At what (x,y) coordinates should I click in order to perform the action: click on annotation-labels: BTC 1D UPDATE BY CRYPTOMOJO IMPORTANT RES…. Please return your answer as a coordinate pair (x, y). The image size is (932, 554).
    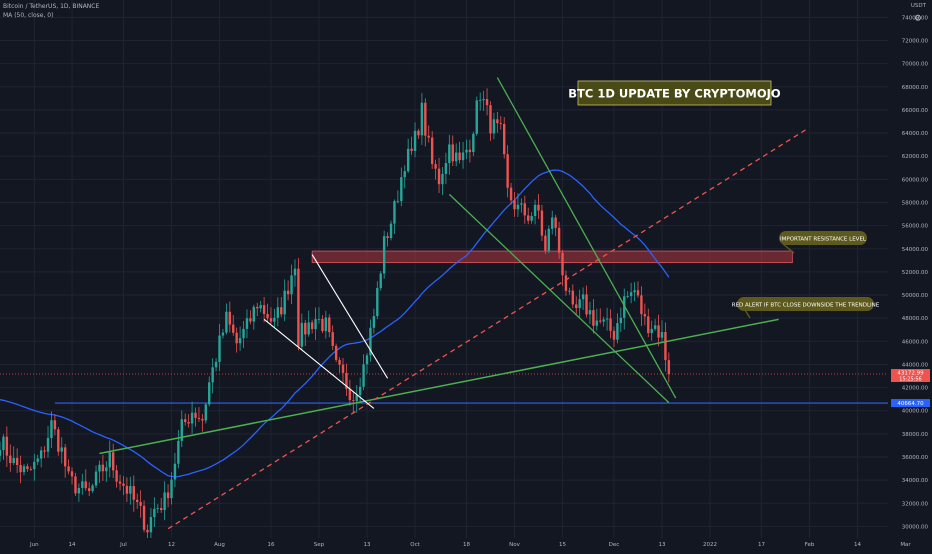
    Looking at the image, I should click on (724, 199).